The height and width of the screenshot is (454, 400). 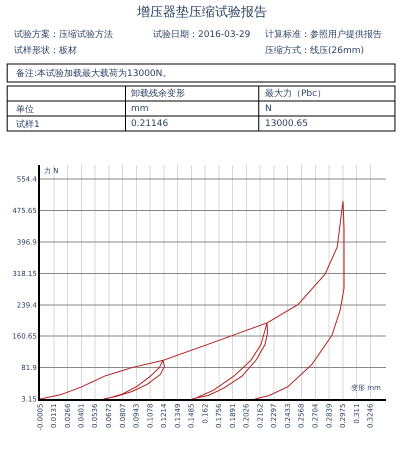 I want to click on text: 单位, so click(x=25, y=109).